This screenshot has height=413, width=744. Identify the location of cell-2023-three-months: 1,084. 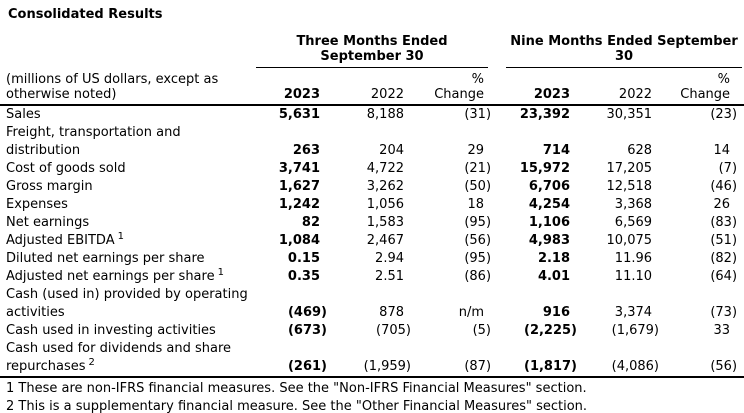
(299, 240).